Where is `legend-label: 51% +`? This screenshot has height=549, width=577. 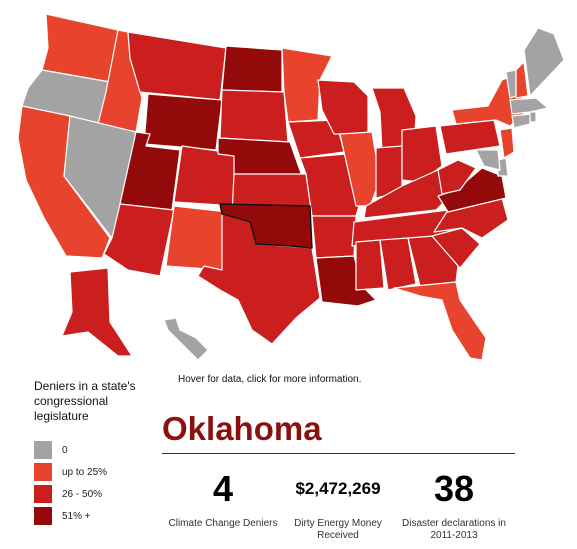
legend-label: 51% + is located at coordinates (76, 516).